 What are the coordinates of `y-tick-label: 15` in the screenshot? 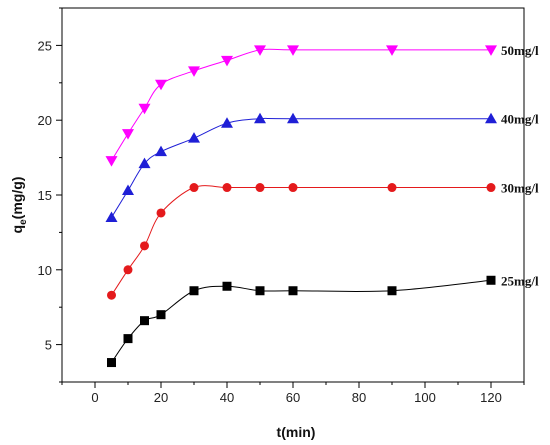 It's located at (45, 195).